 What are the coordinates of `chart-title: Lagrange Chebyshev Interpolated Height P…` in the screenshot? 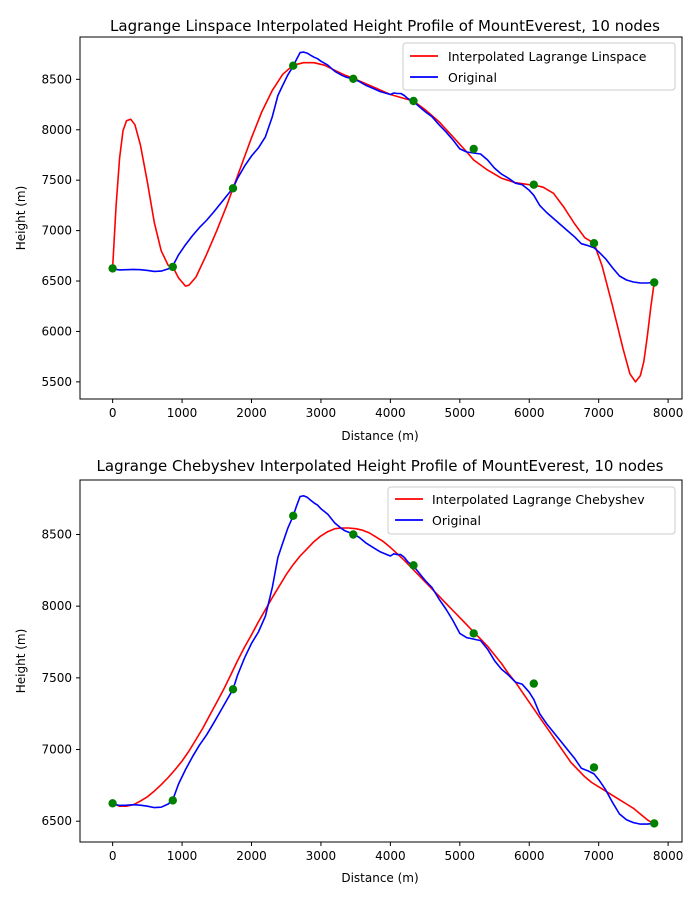 It's located at (380, 466).